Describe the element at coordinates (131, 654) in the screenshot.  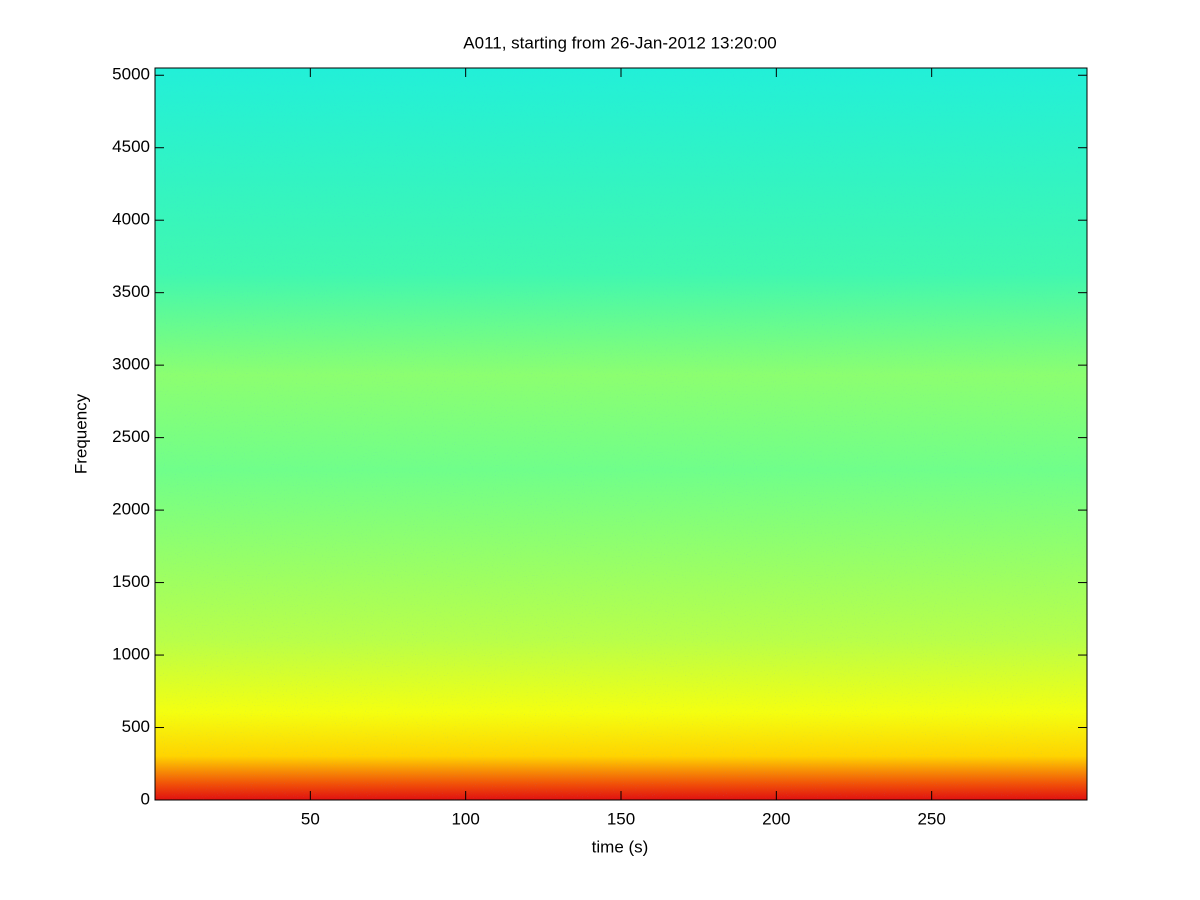
I see `y-tick-label: 1000` at that location.